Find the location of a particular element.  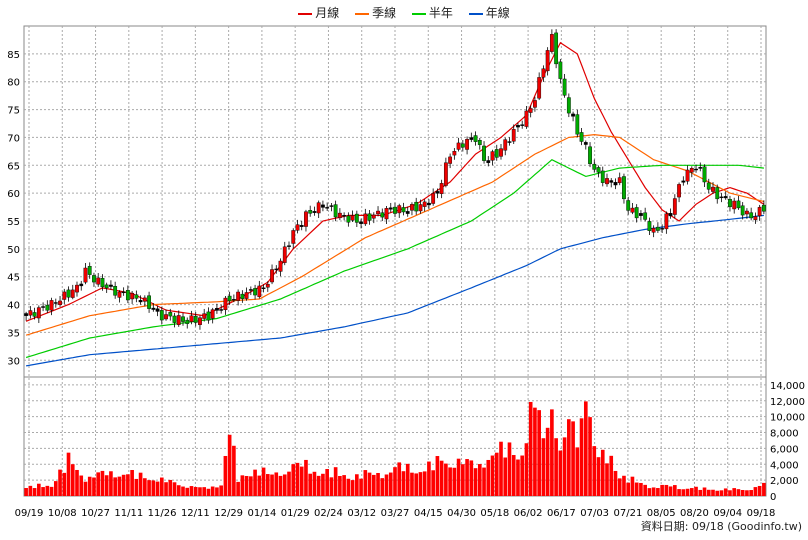

price-tick-label: 75 is located at coordinates (13, 111).